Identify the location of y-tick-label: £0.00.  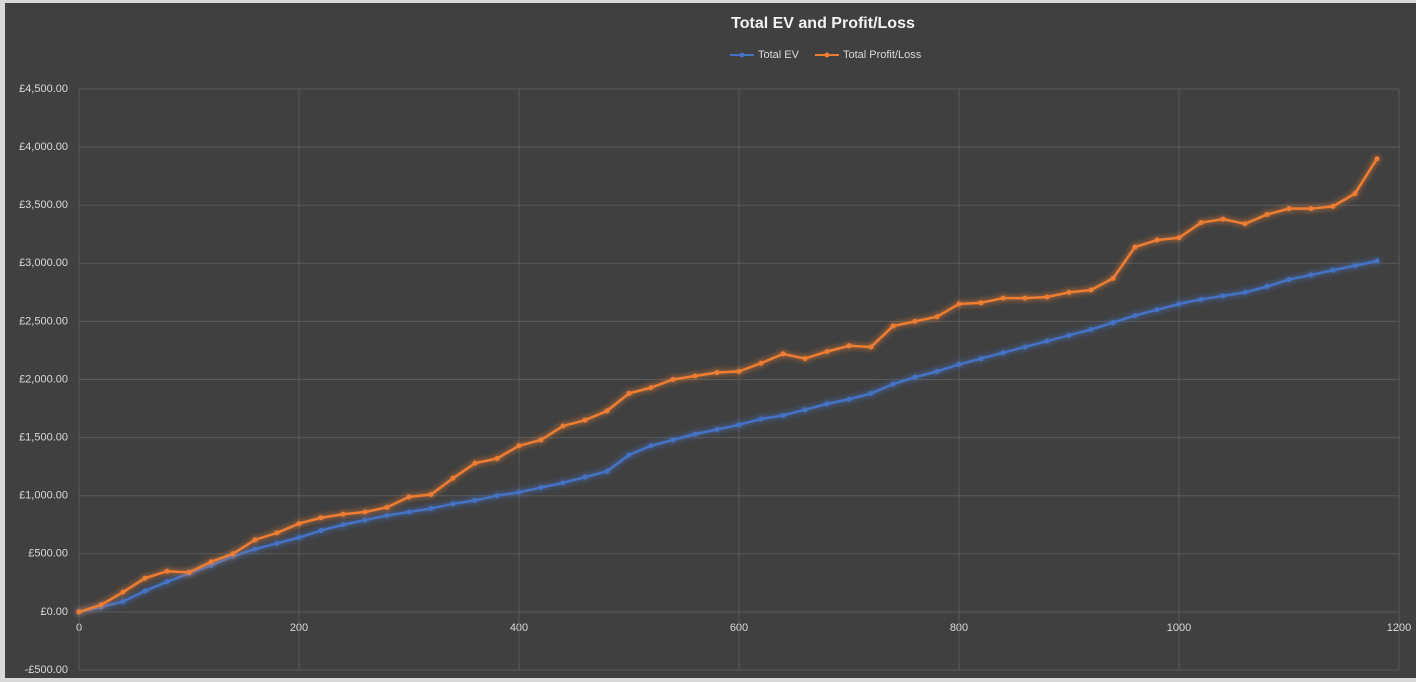
(54, 612).